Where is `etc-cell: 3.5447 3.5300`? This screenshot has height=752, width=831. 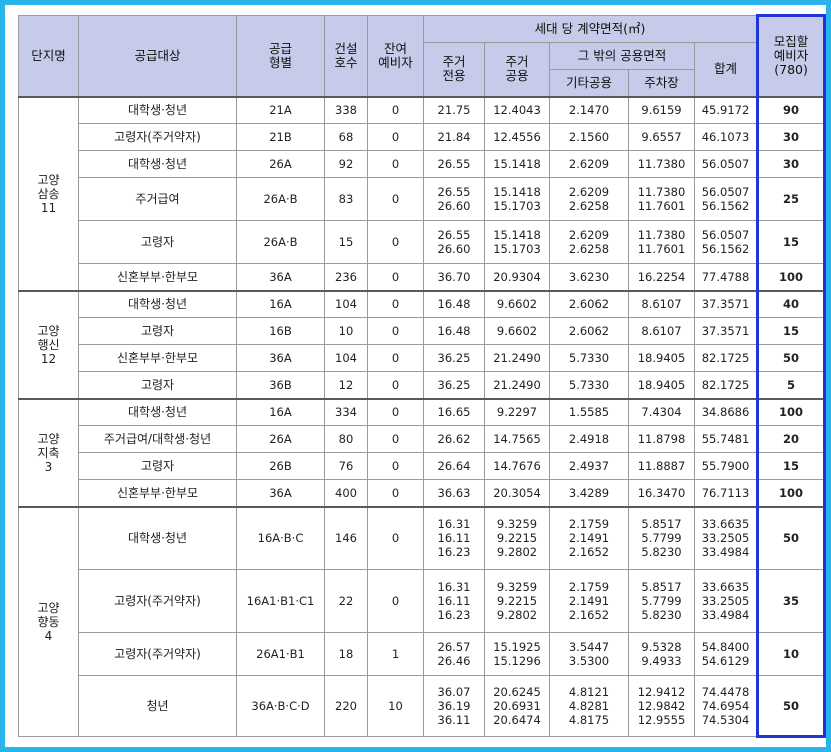 etc-cell: 3.5447 3.5300 is located at coordinates (589, 654).